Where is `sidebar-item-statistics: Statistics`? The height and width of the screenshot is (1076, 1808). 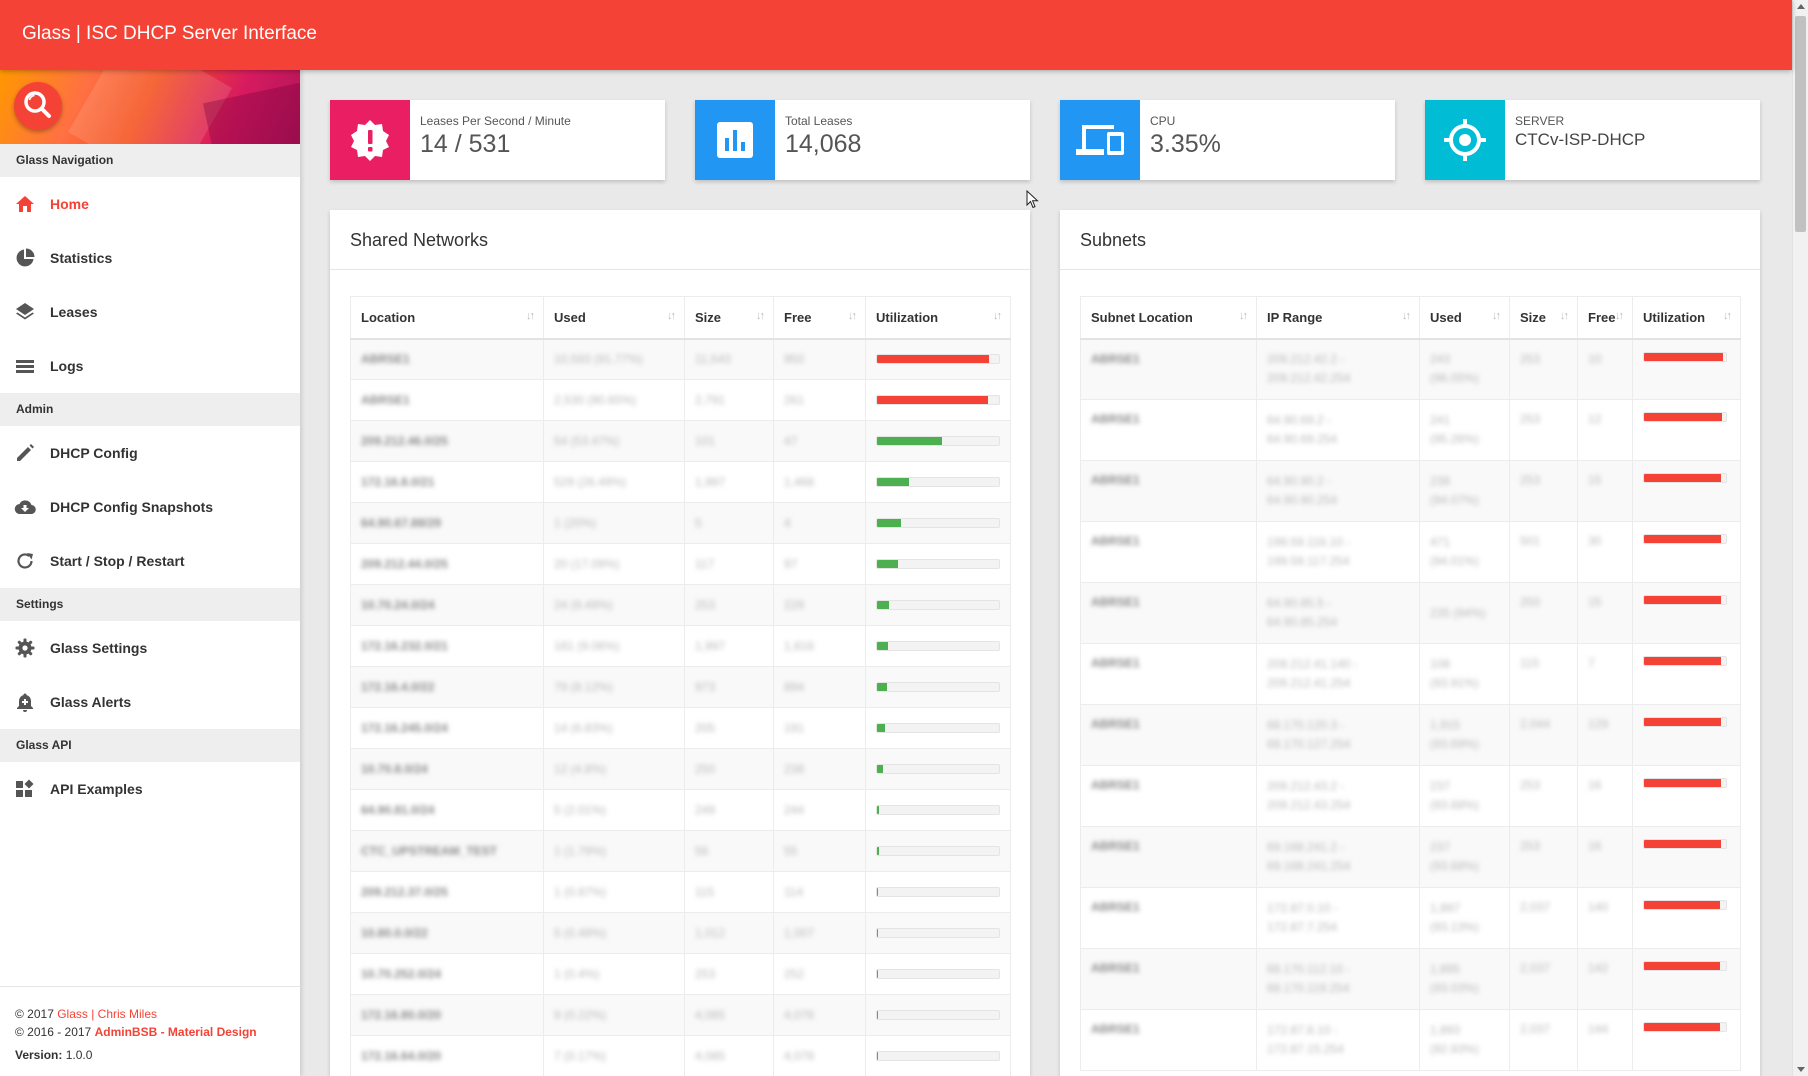 sidebar-item-statistics: Statistics is located at coordinates (150, 258).